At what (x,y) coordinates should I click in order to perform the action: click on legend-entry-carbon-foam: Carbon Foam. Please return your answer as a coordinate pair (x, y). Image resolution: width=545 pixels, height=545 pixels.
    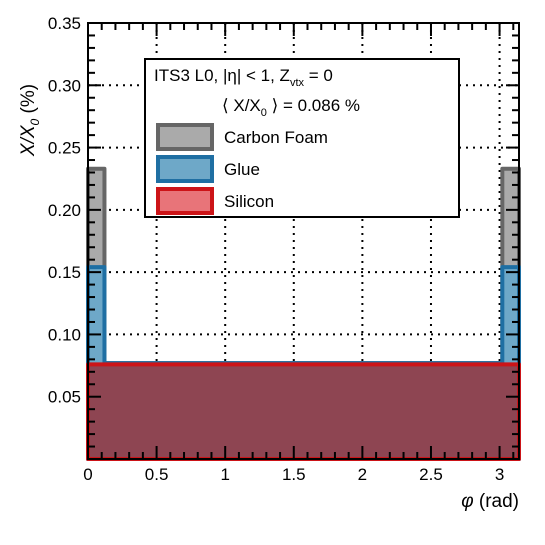
    Looking at the image, I should click on (242, 137).